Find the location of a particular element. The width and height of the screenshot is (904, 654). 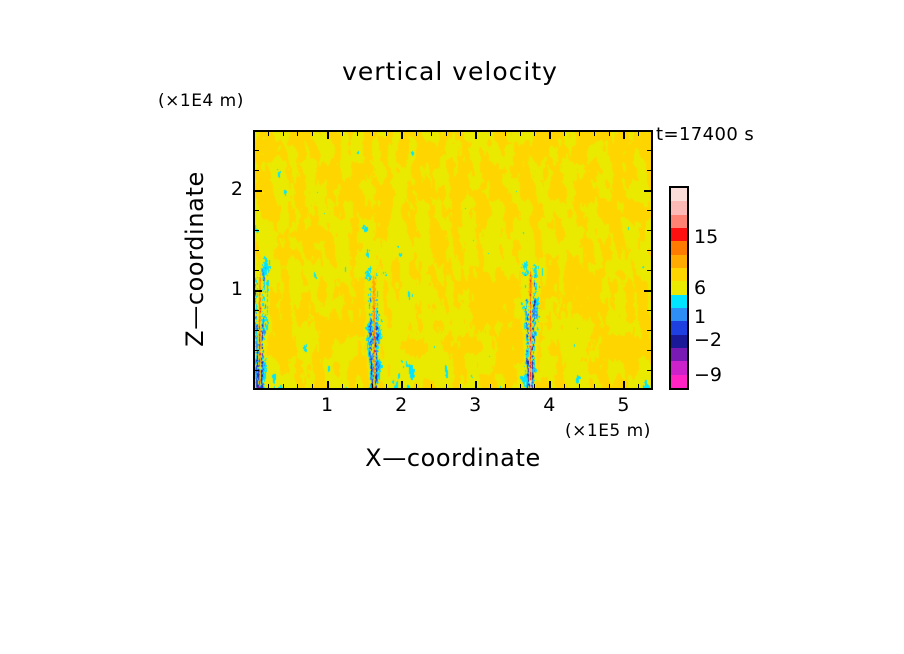

time-stamp-label: t=17400 s is located at coordinates (705, 134).